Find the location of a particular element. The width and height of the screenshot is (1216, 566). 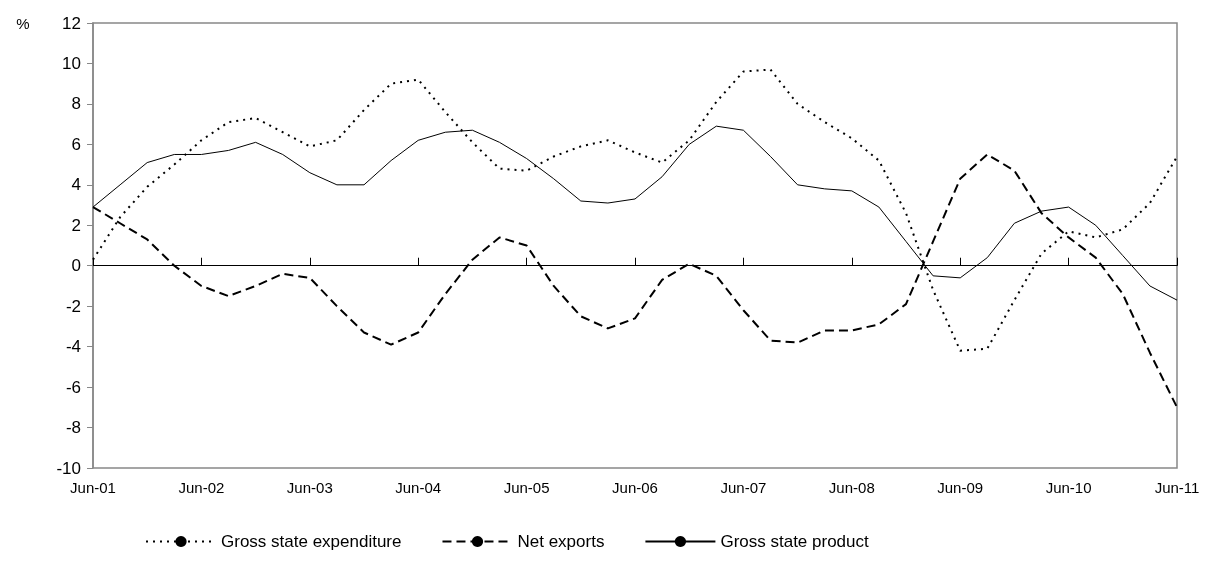

y-tick-label: -10 is located at coordinates (68, 468).